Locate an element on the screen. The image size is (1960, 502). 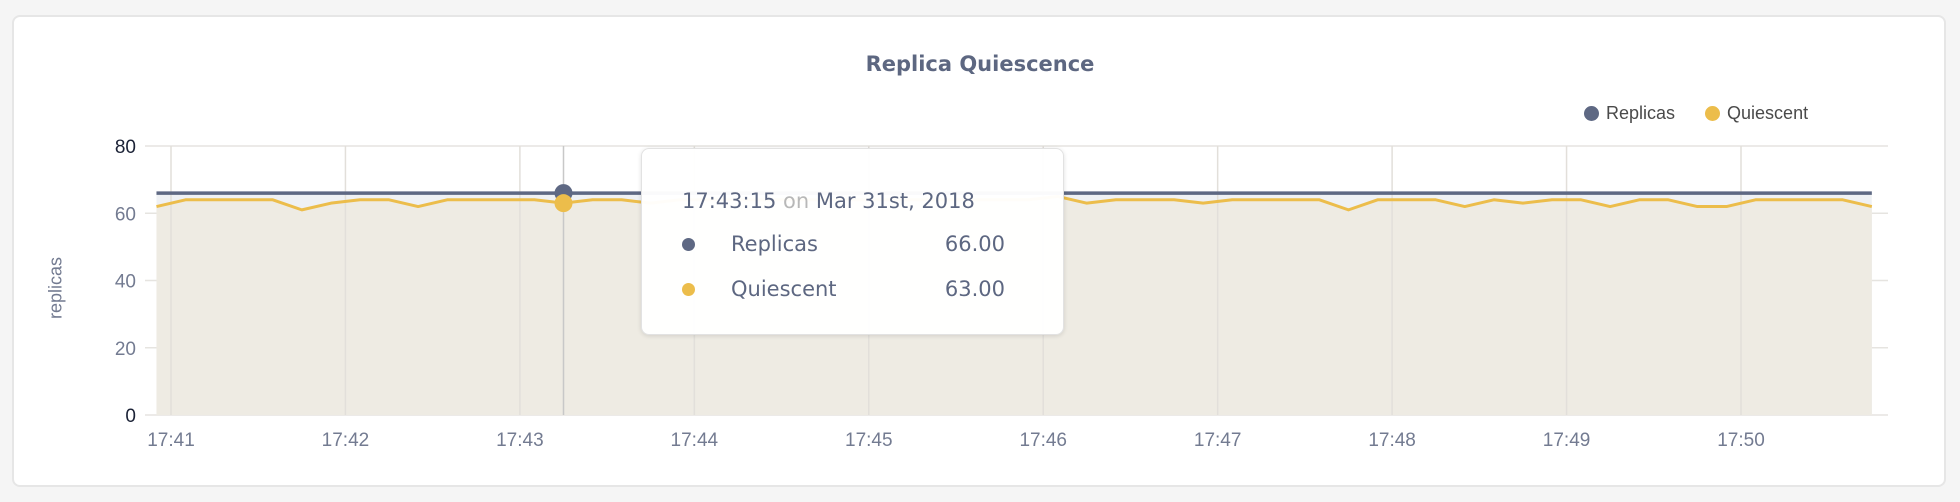
legend-label: Replicas is located at coordinates (1641, 113).